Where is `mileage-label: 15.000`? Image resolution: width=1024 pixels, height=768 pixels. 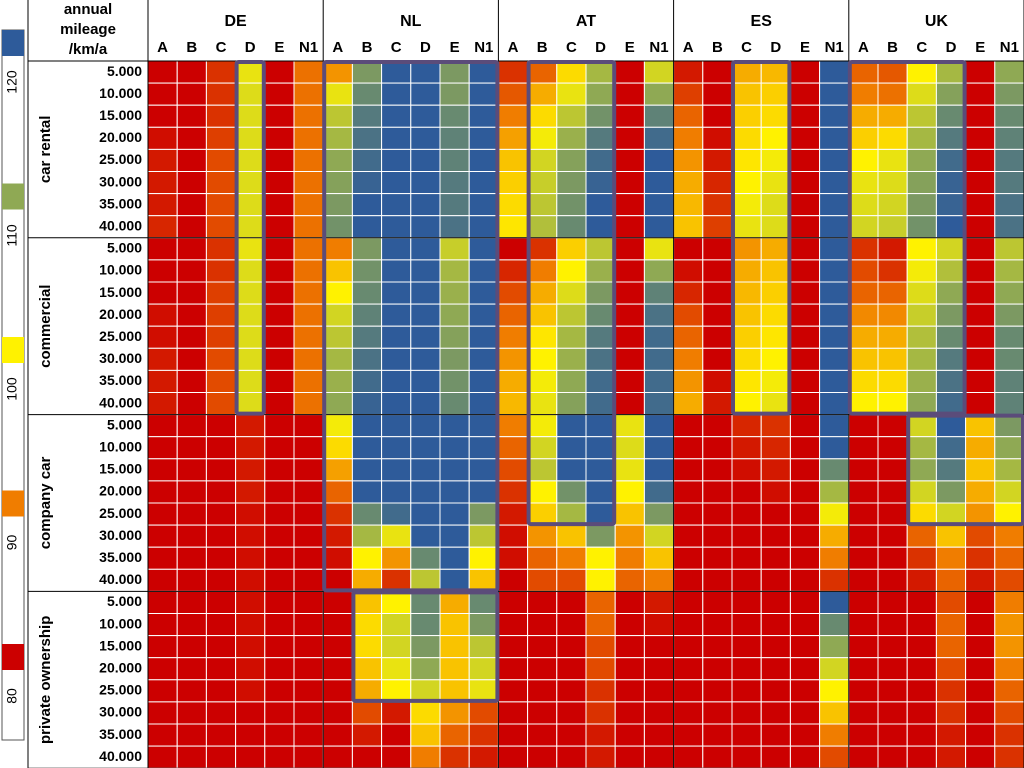 mileage-label: 15.000 is located at coordinates (120, 645).